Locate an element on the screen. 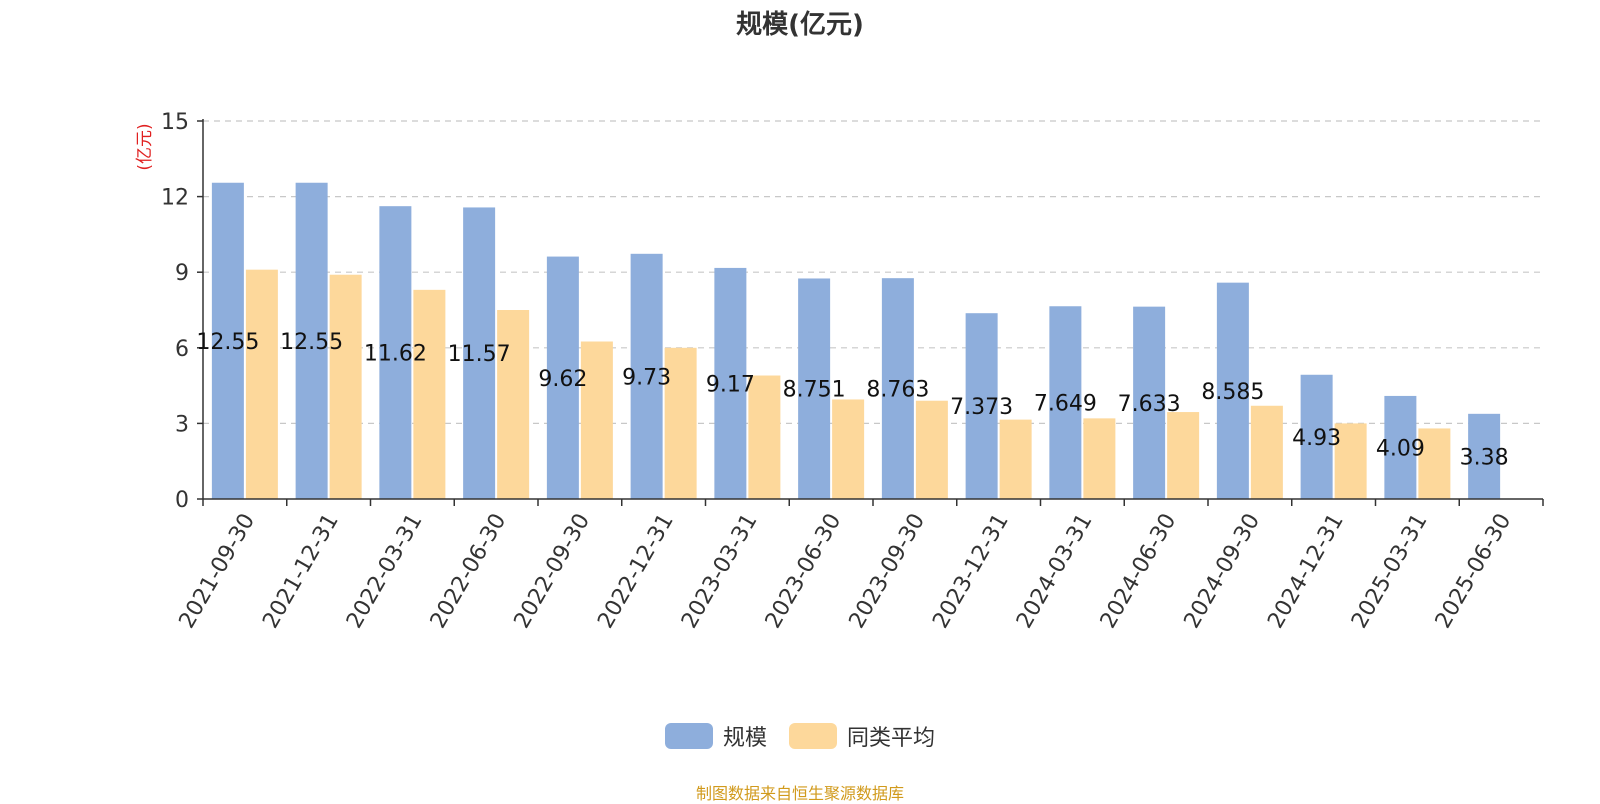 The height and width of the screenshot is (804, 1600). x-tick-label: 2021-12-31 is located at coordinates (301, 571).